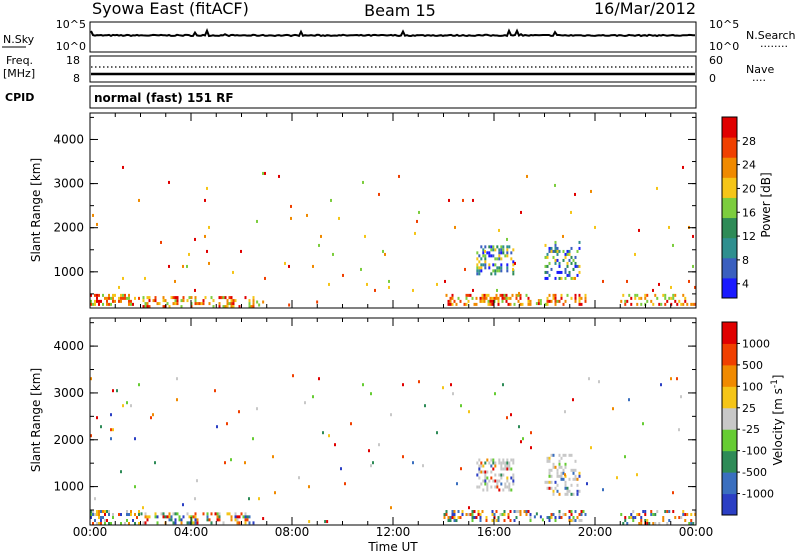 This screenshot has height=554, width=800. I want to click on power-colorbar: 28 24 20 16 12 8 4, so click(738, 207).